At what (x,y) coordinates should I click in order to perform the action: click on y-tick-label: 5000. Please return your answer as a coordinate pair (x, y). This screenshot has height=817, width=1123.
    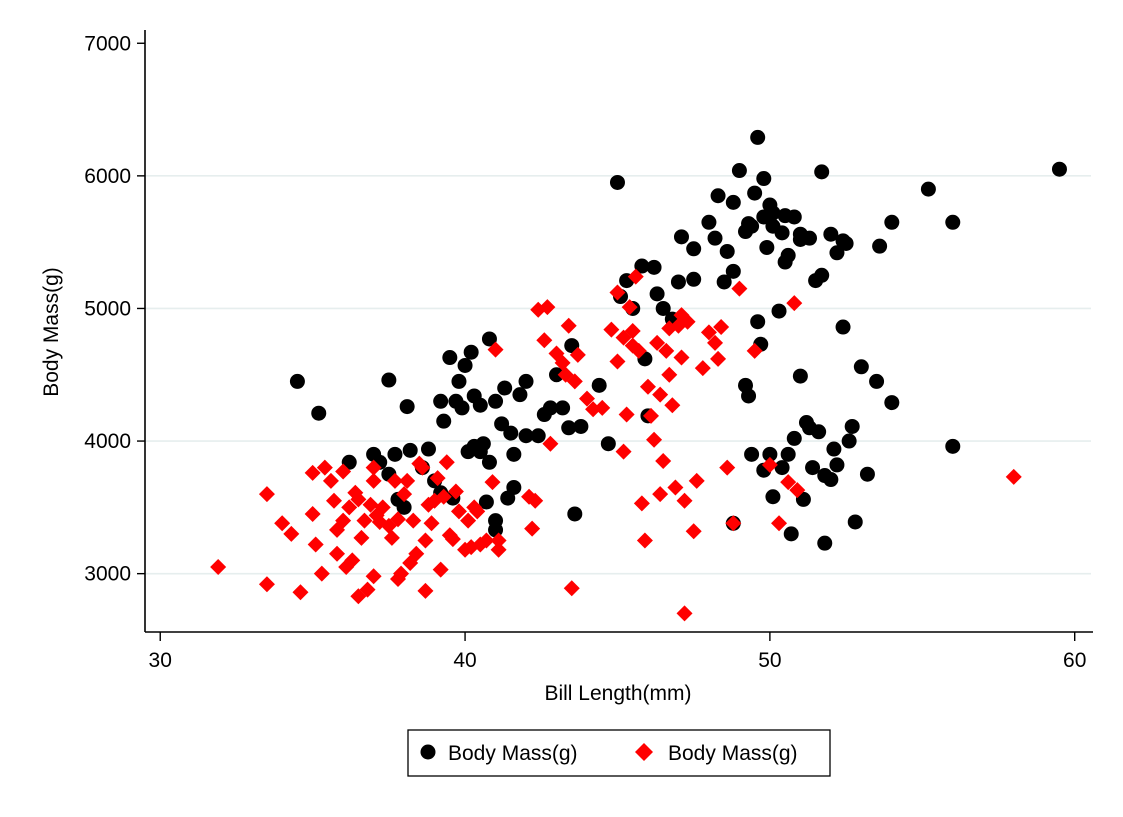
    Looking at the image, I should click on (107, 308).